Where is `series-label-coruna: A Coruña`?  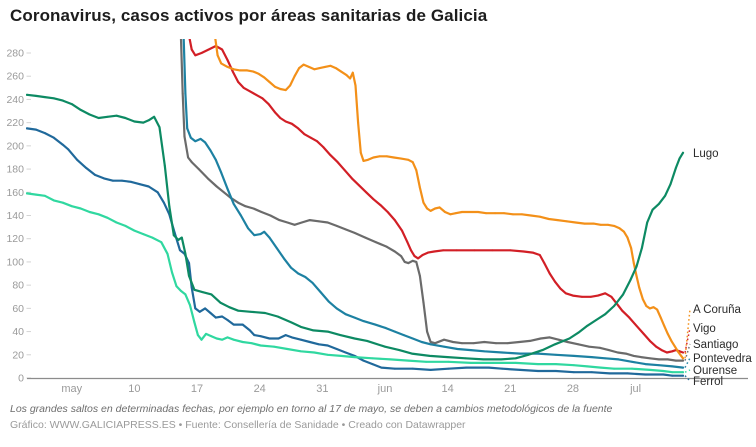
series-label-coruna: A Coruña is located at coordinates (717, 310).